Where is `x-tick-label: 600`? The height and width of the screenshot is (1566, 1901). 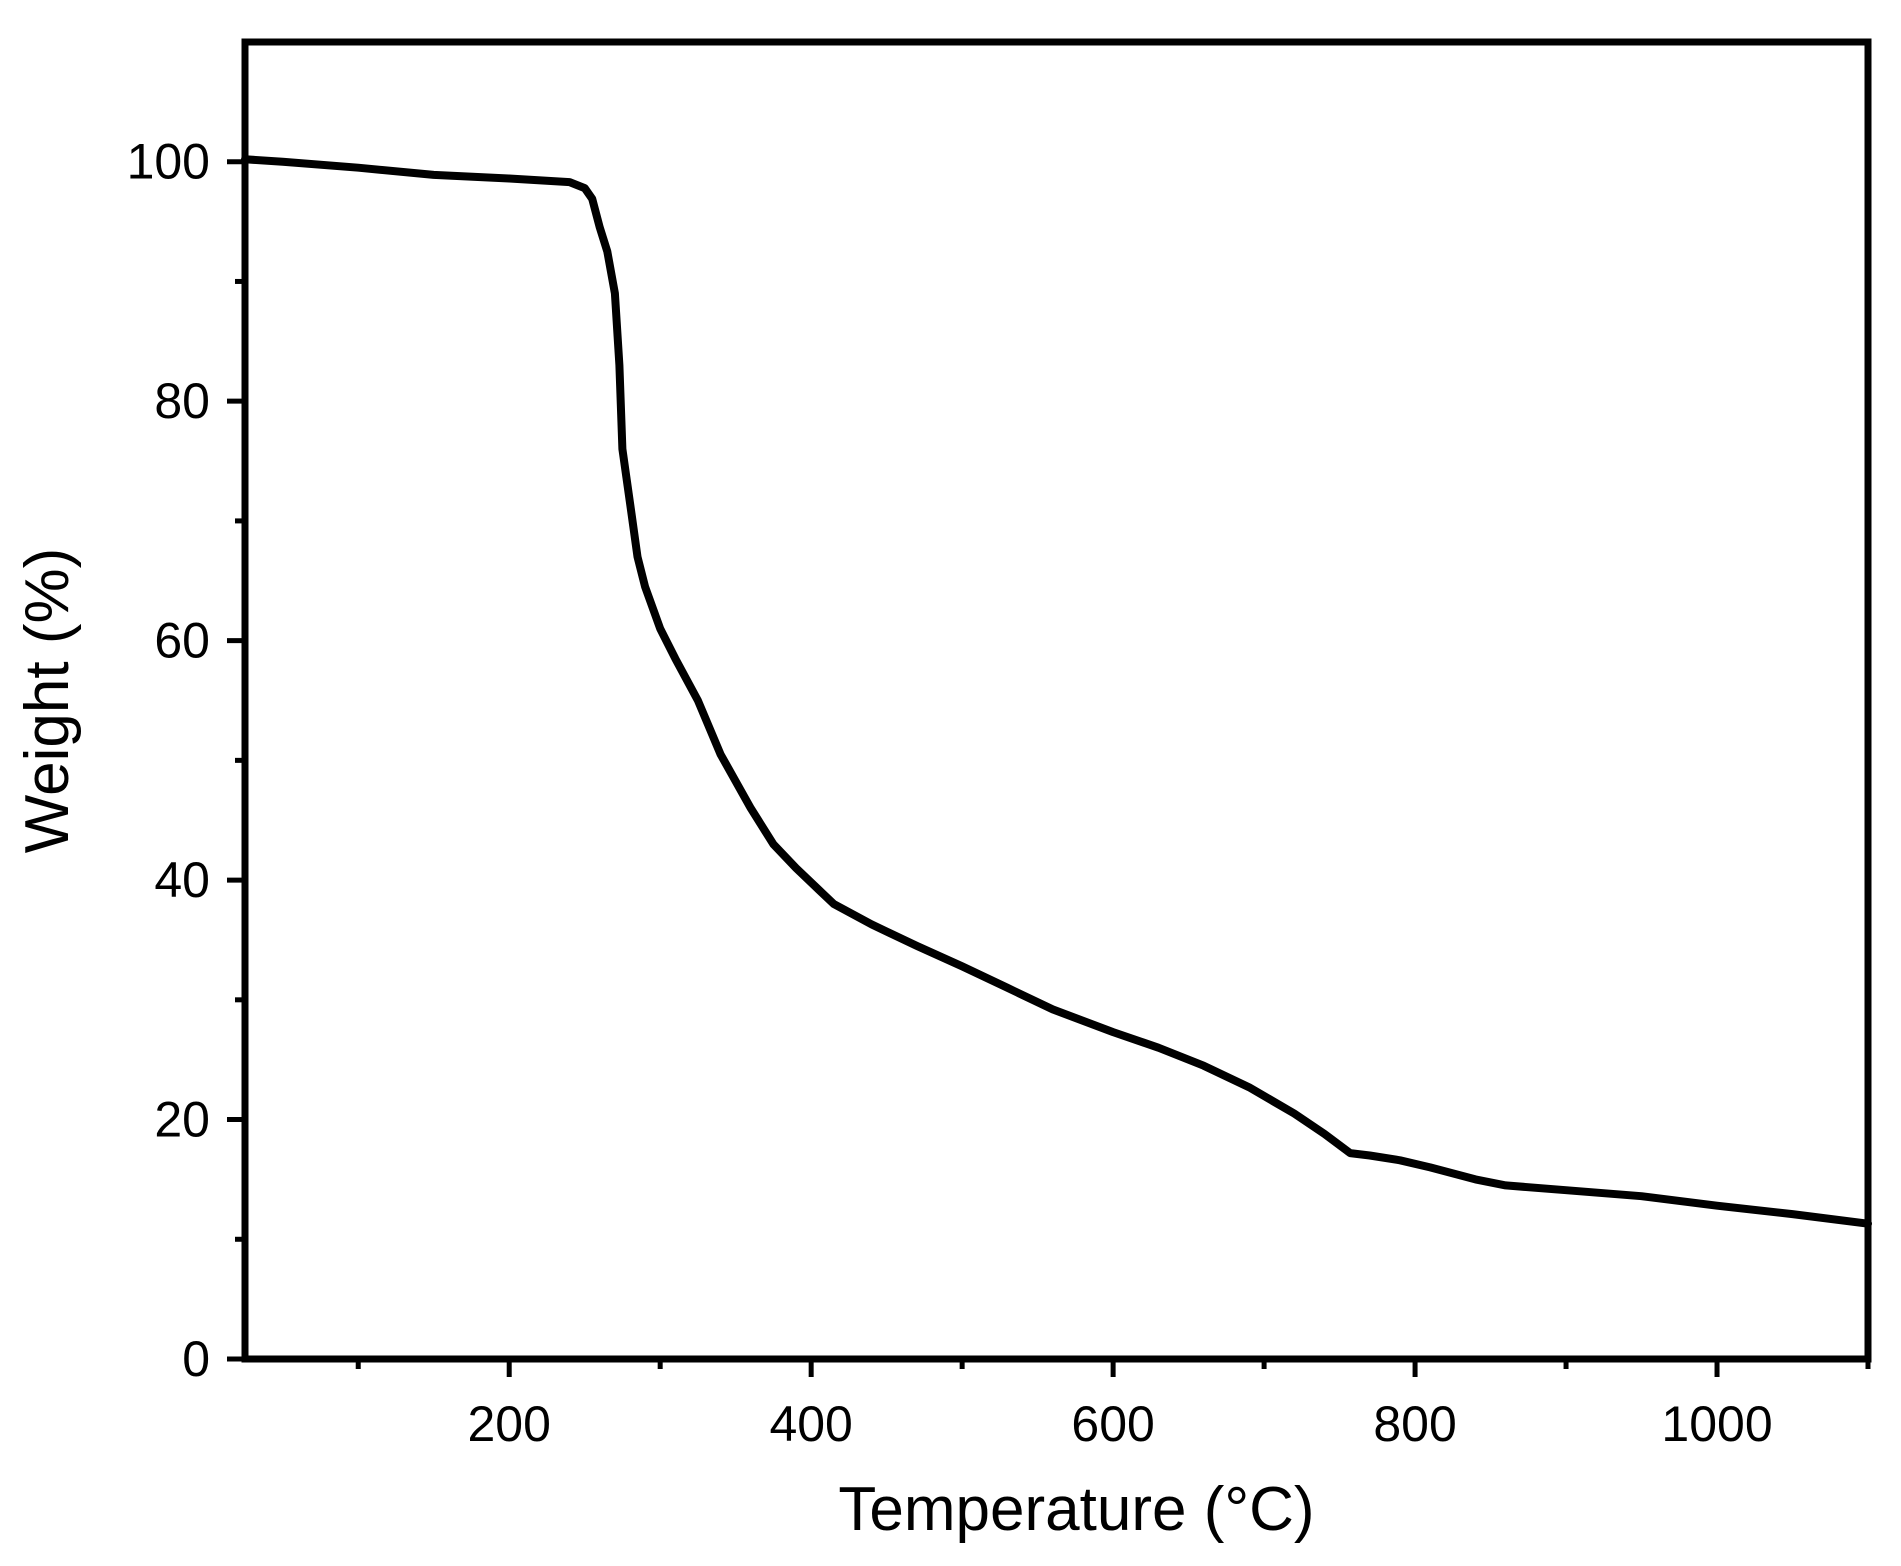 x-tick-label: 600 is located at coordinates (1112, 1424).